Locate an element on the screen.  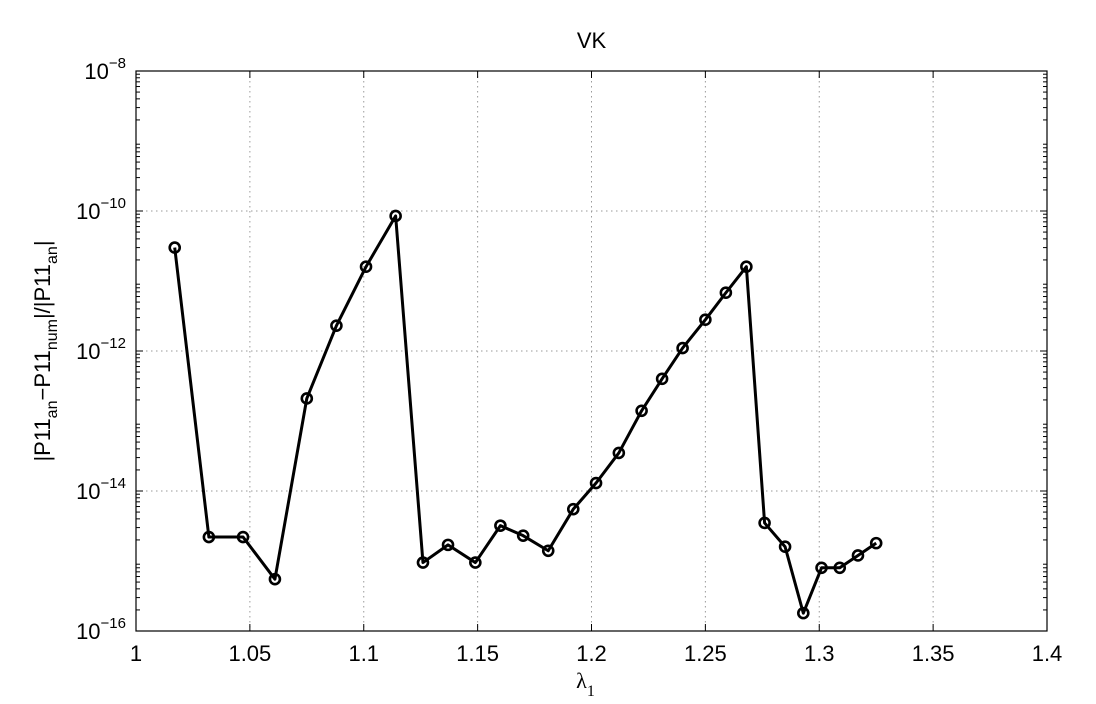
x-tick-labels: 1 1.05 1.1 1.15 1.2 1.25 1.3 1.35 1.4 is located at coordinates (596, 653).